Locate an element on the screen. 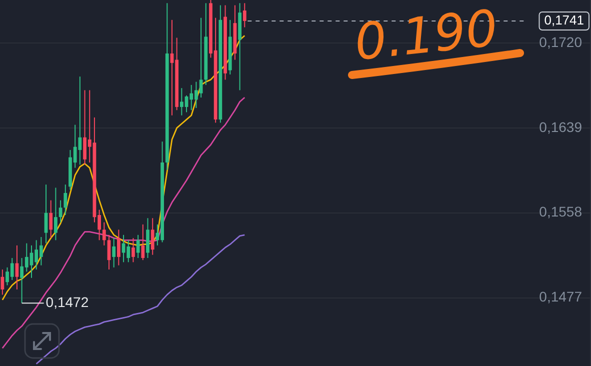 Image resolution: width=591 pixels, height=366 pixels. annotation: 0,1472 is located at coordinates (67, 302).